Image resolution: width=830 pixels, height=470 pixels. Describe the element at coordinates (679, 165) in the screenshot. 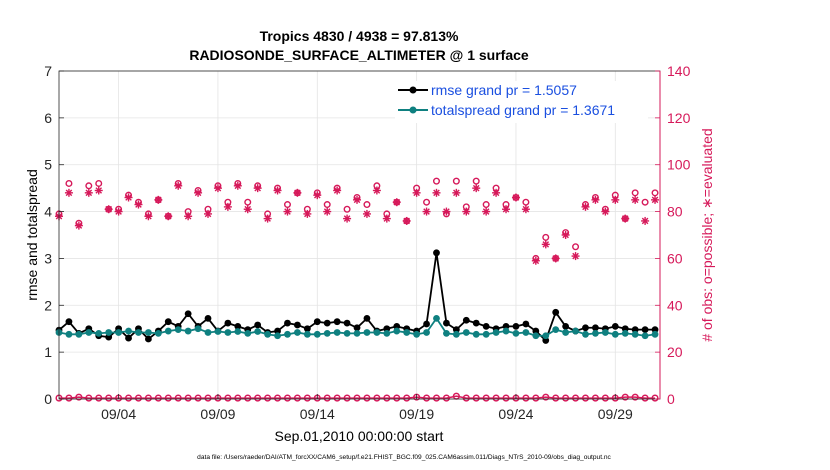

I see `y-right-tick-label: 100` at that location.